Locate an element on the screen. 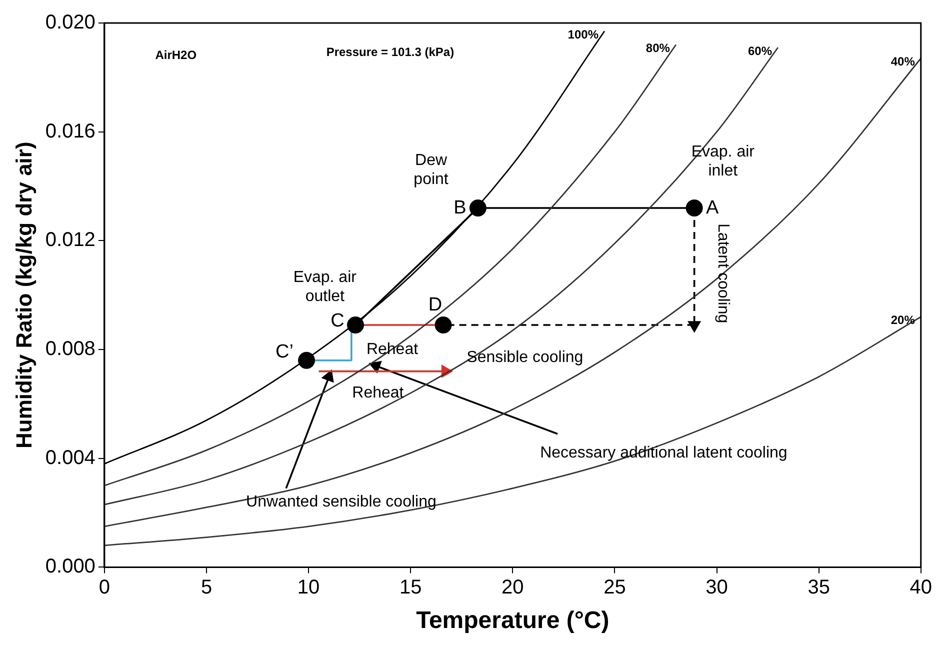 The height and width of the screenshot is (648, 943). x-tick-label: 40 is located at coordinates (921, 587).